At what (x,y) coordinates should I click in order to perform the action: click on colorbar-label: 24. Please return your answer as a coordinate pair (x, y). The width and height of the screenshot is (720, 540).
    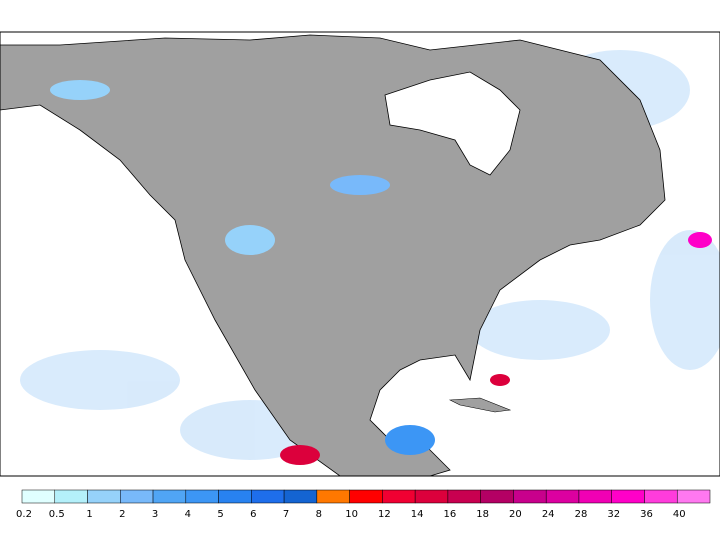
    Looking at the image, I should click on (548, 514).